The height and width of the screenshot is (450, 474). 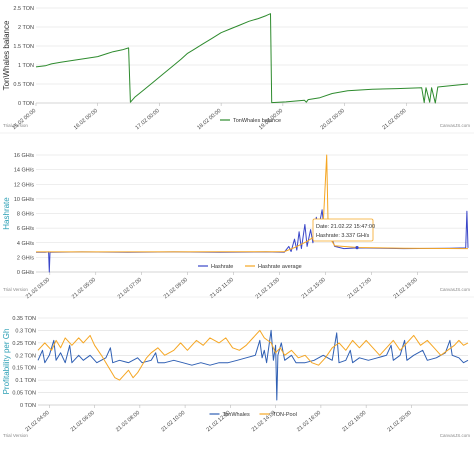 I want to click on chart3-legend-label: TonWhales, so click(x=236, y=415).